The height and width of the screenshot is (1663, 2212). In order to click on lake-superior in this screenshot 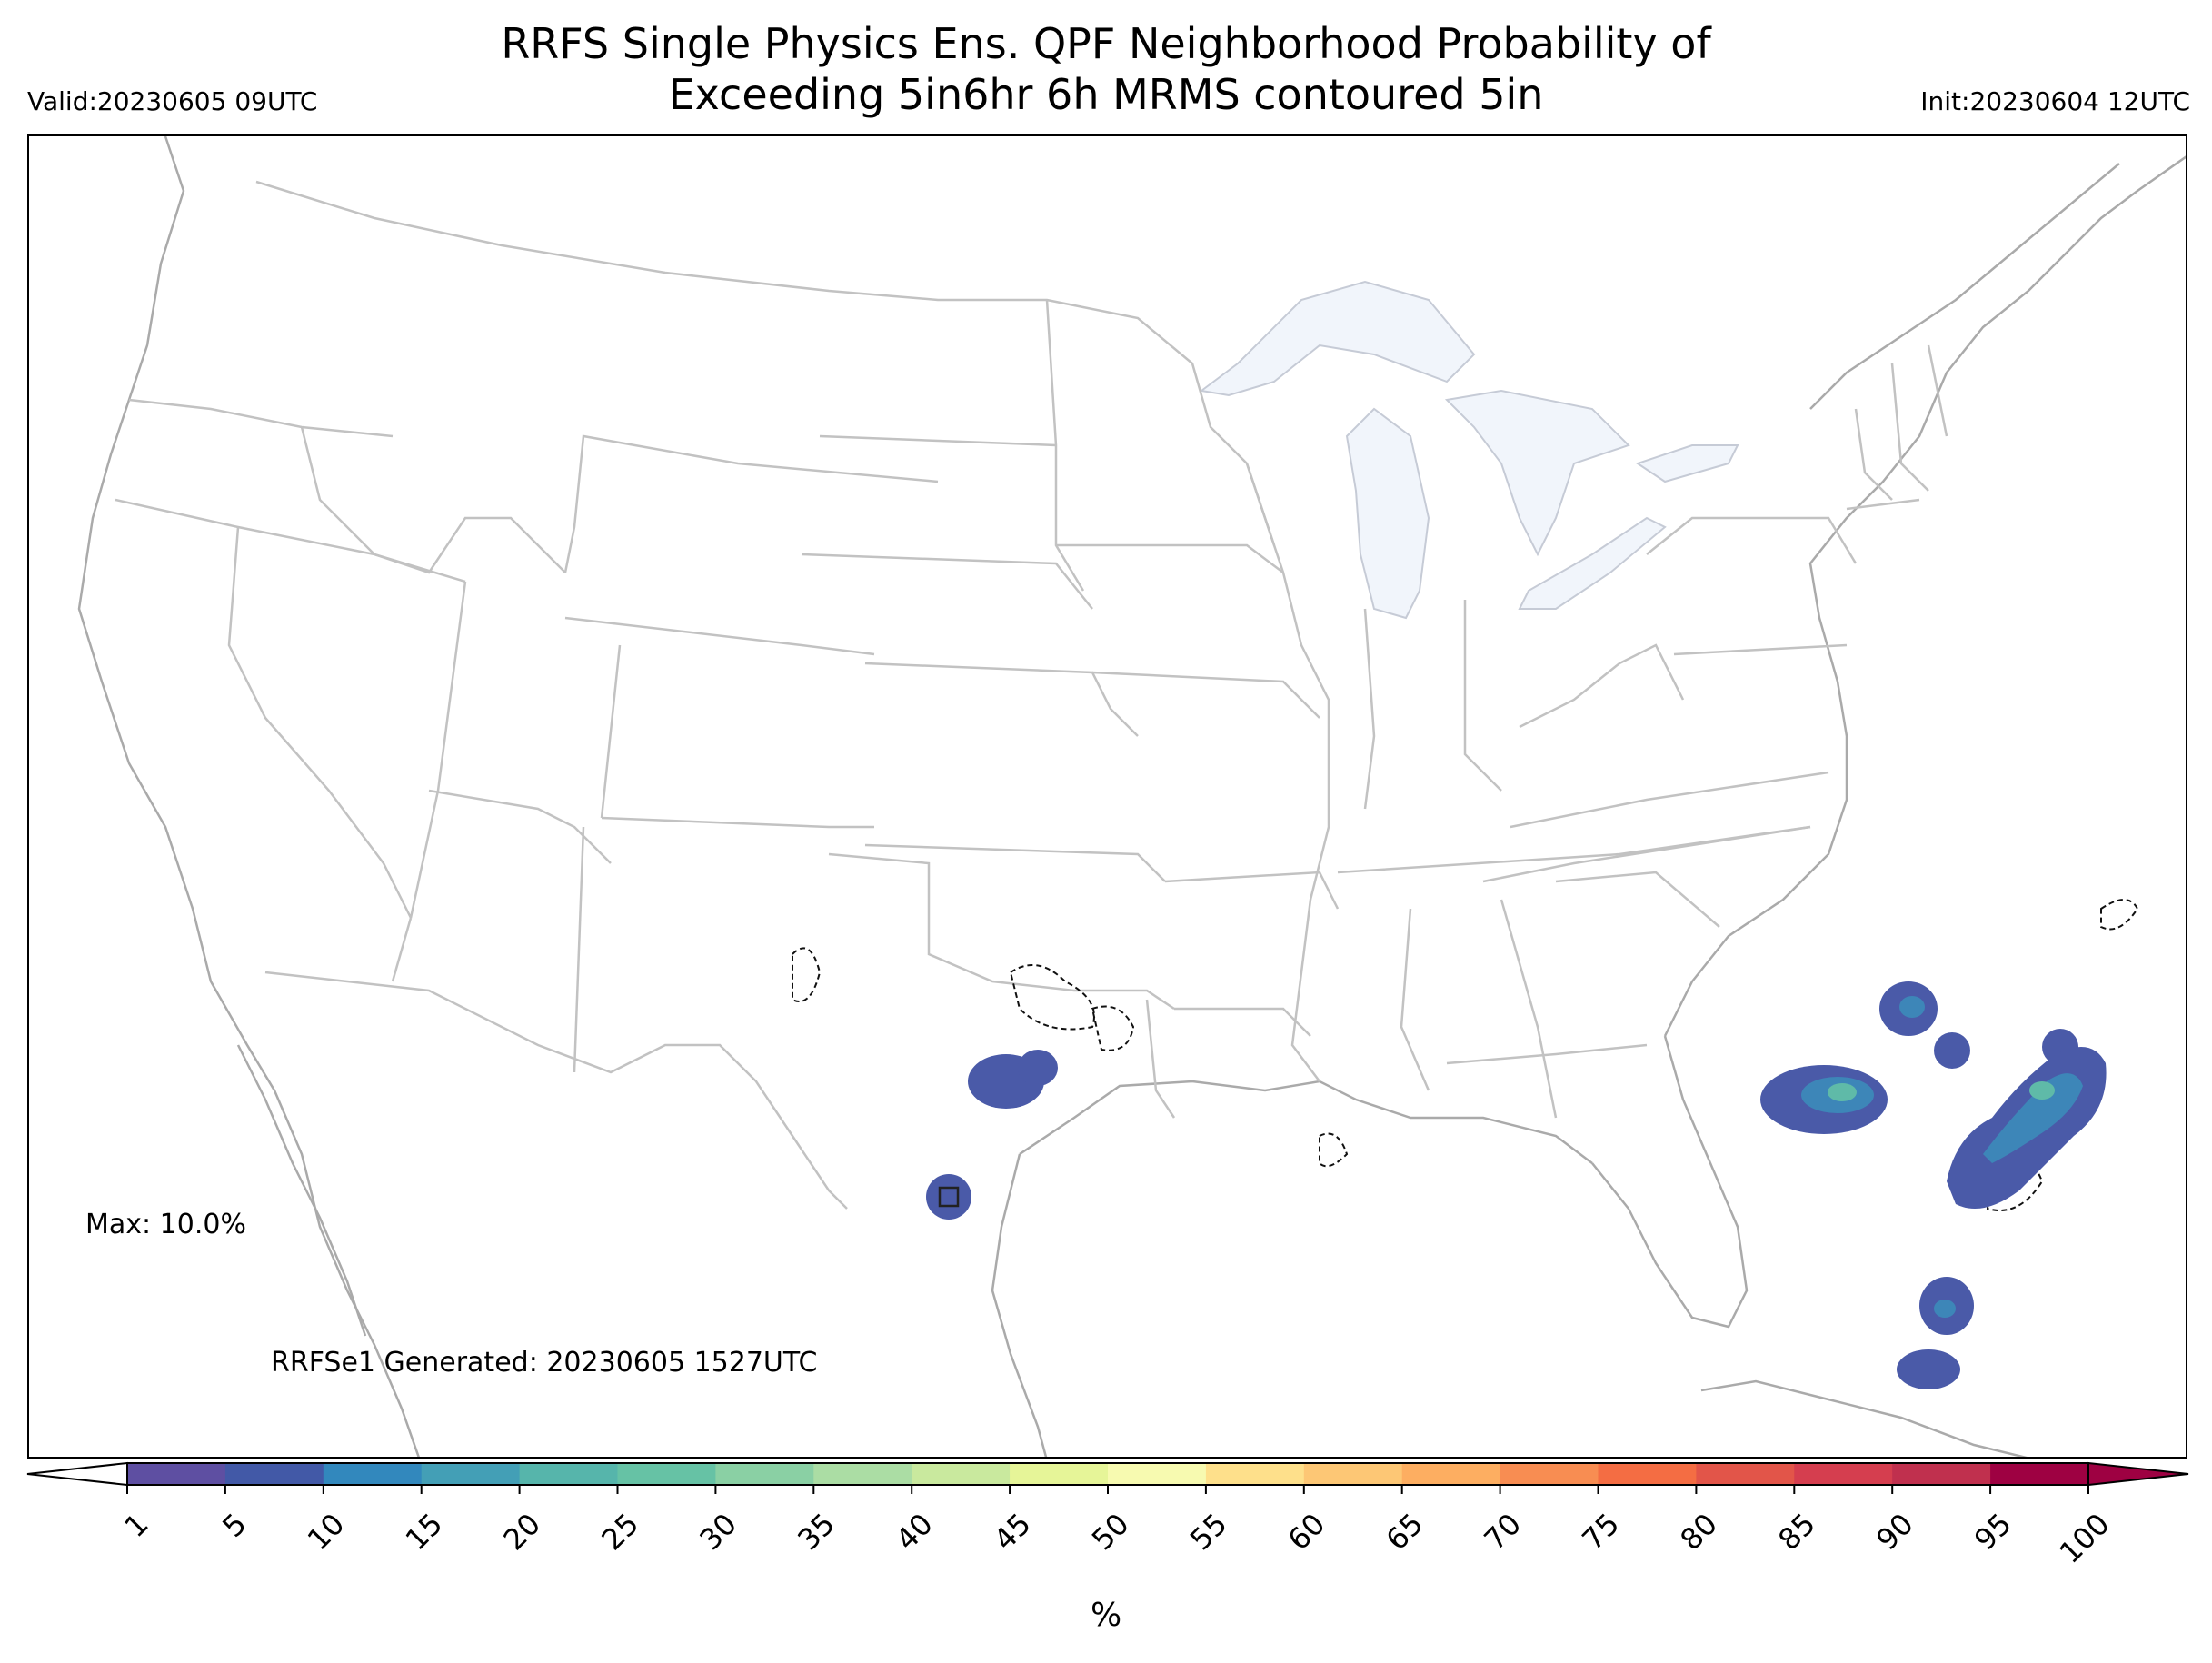, I will do `click(1337, 338)`.